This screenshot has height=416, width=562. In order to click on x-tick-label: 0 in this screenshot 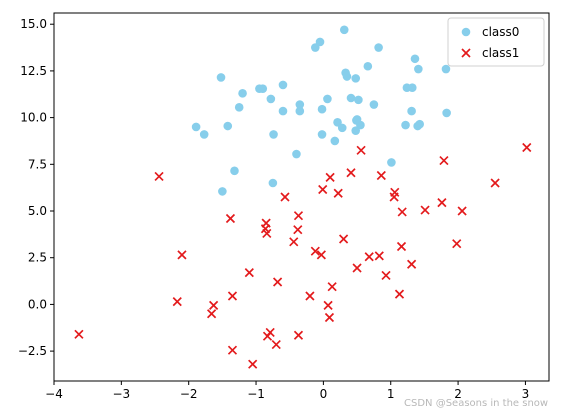, I will do `click(324, 394)`.